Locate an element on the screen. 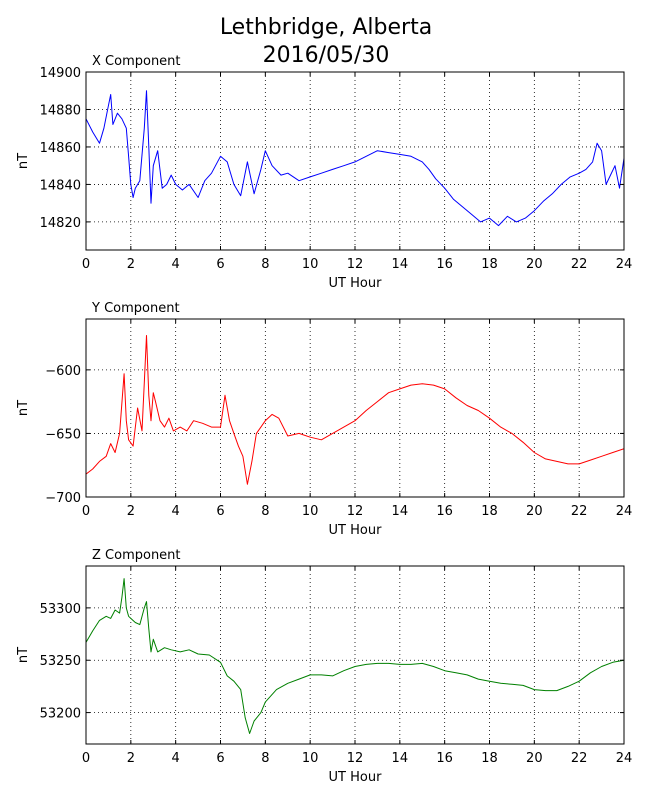  y-tick-label: −600 is located at coordinates (63, 371).